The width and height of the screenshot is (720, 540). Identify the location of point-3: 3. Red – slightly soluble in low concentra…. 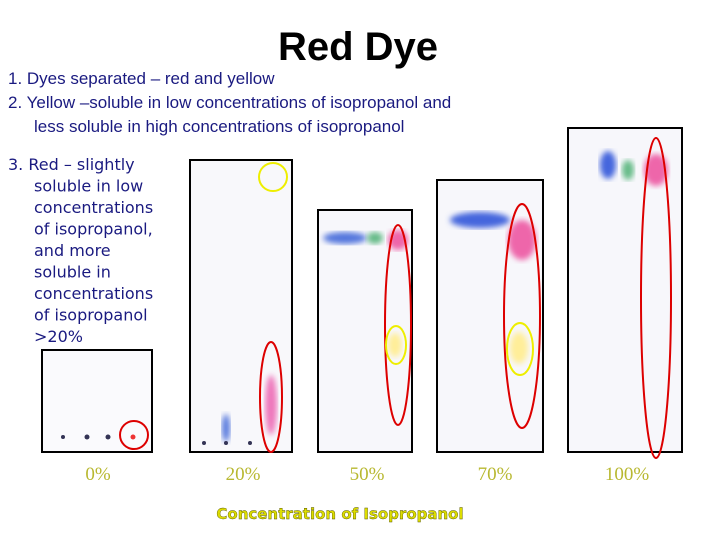
(80, 250).